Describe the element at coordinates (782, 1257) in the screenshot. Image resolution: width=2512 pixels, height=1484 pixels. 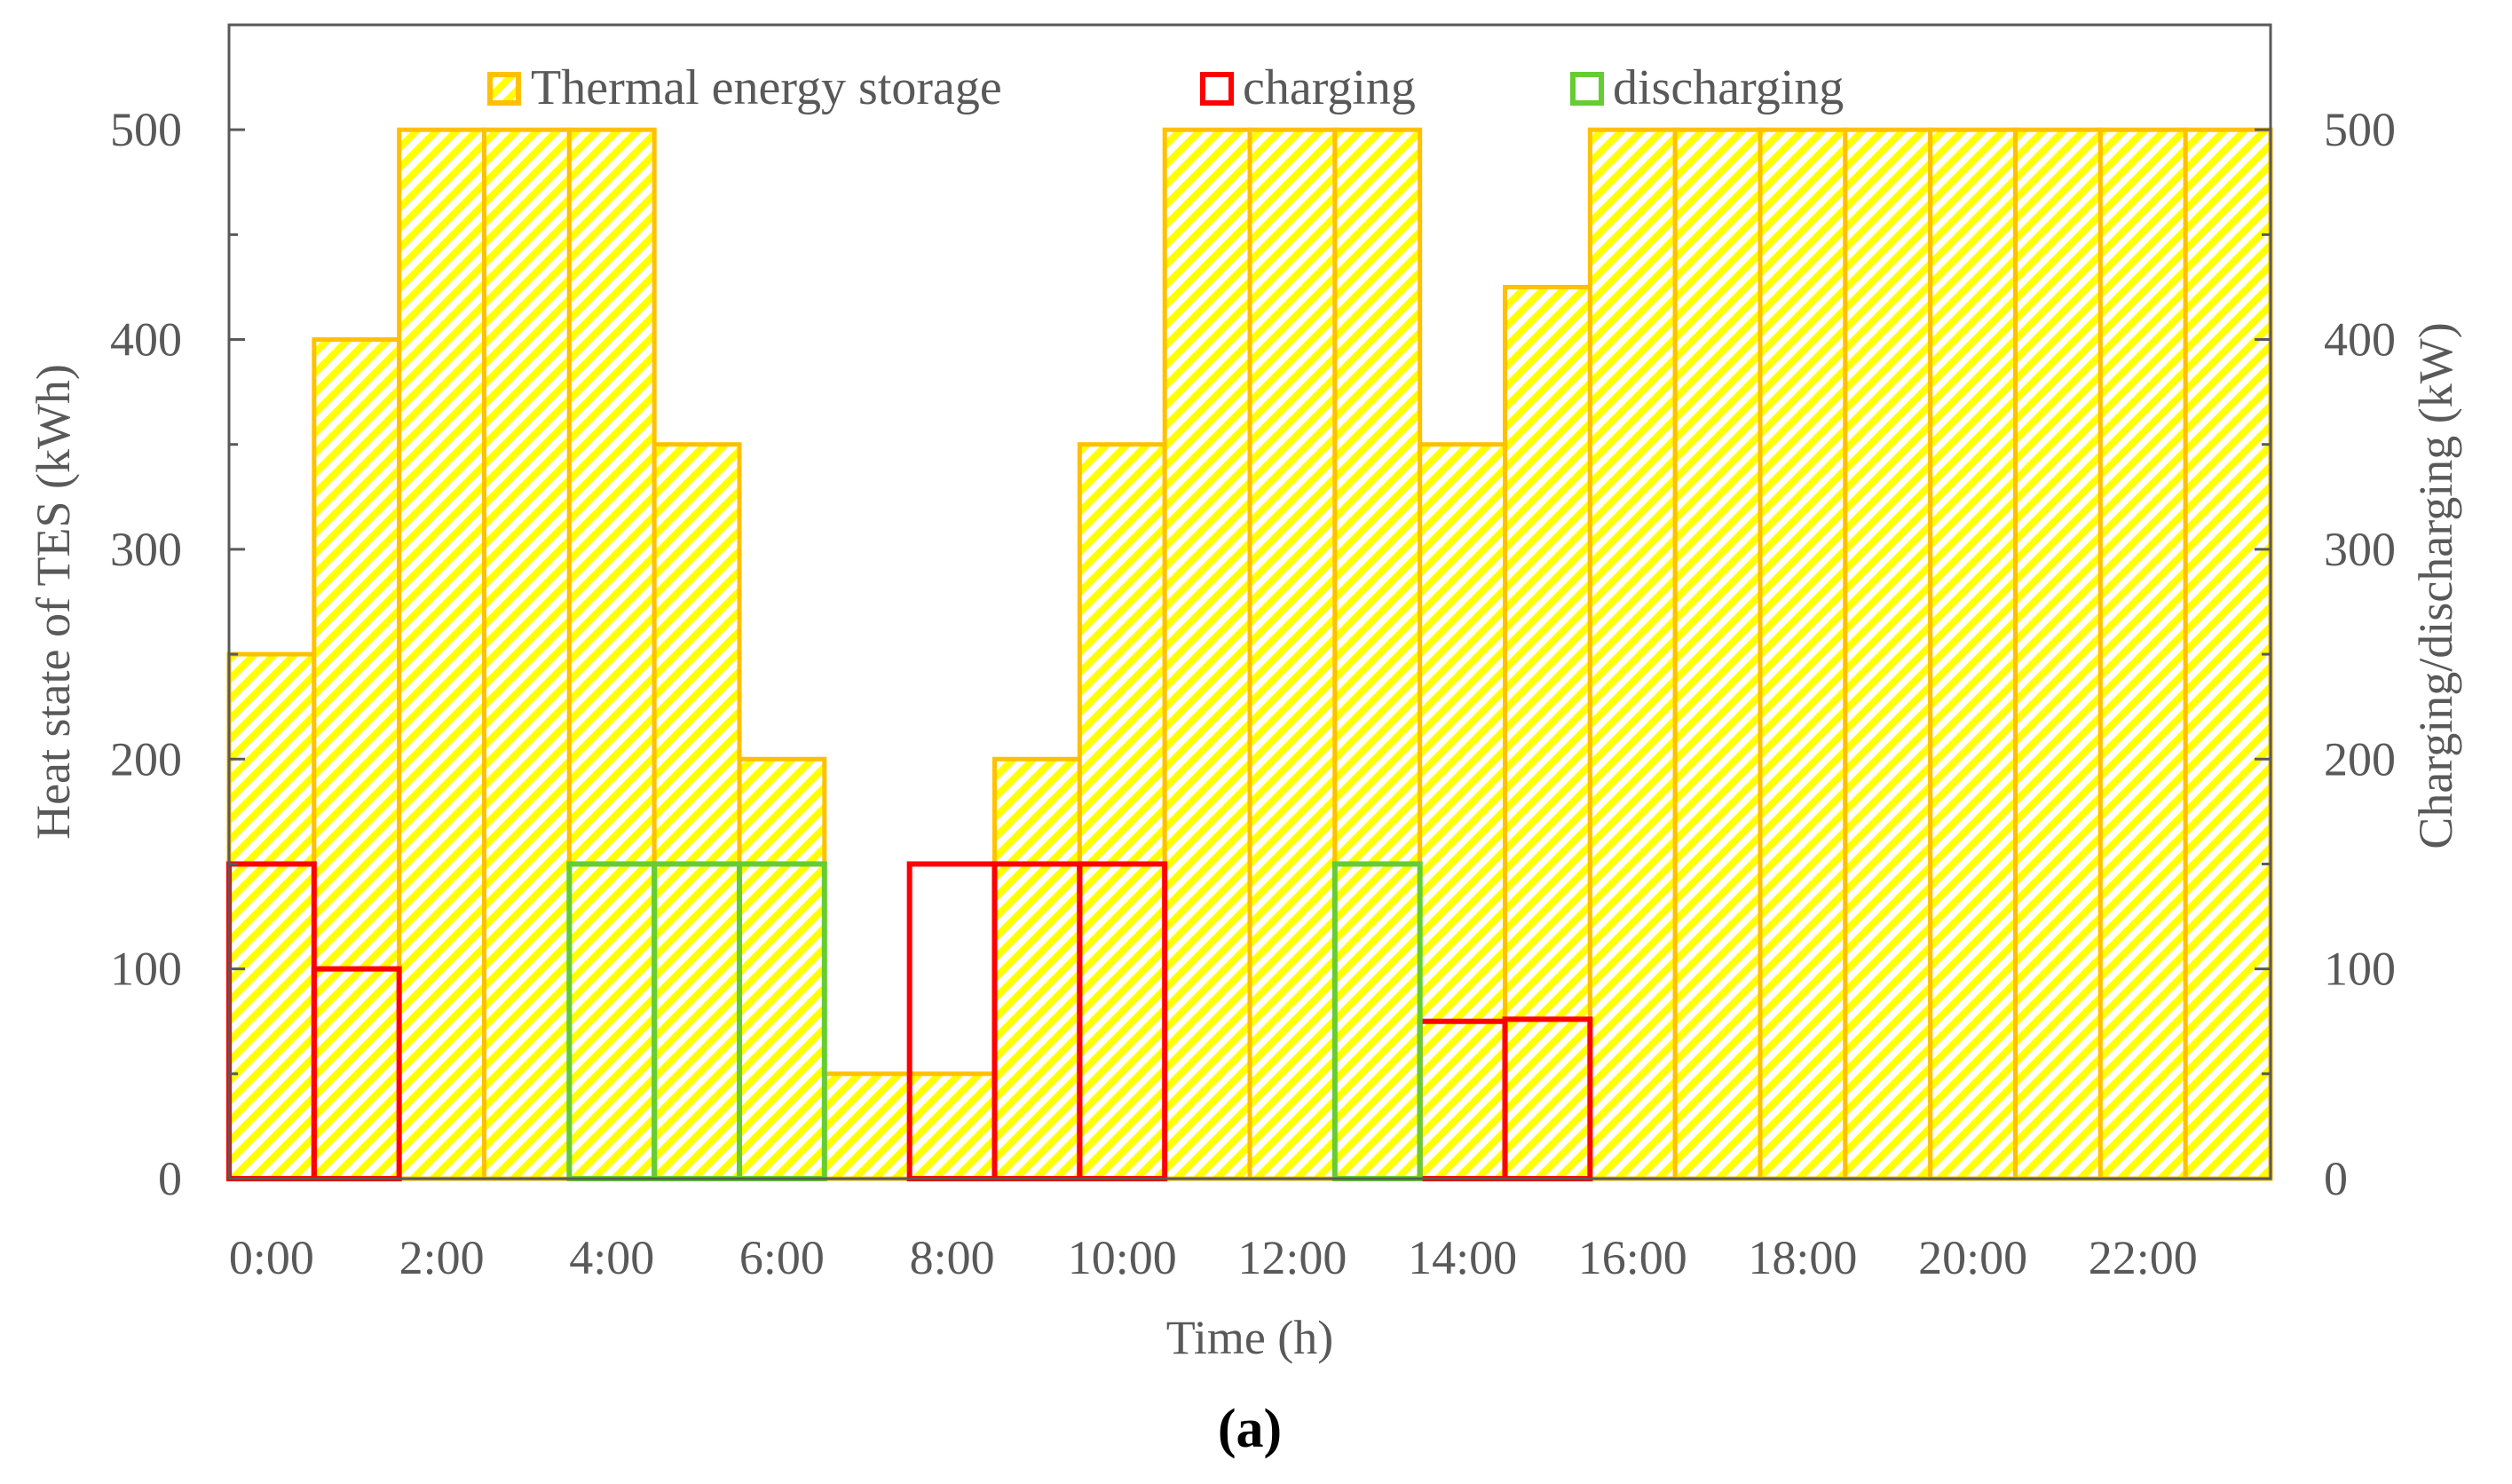
I see `x-tick-label: 6:00` at that location.